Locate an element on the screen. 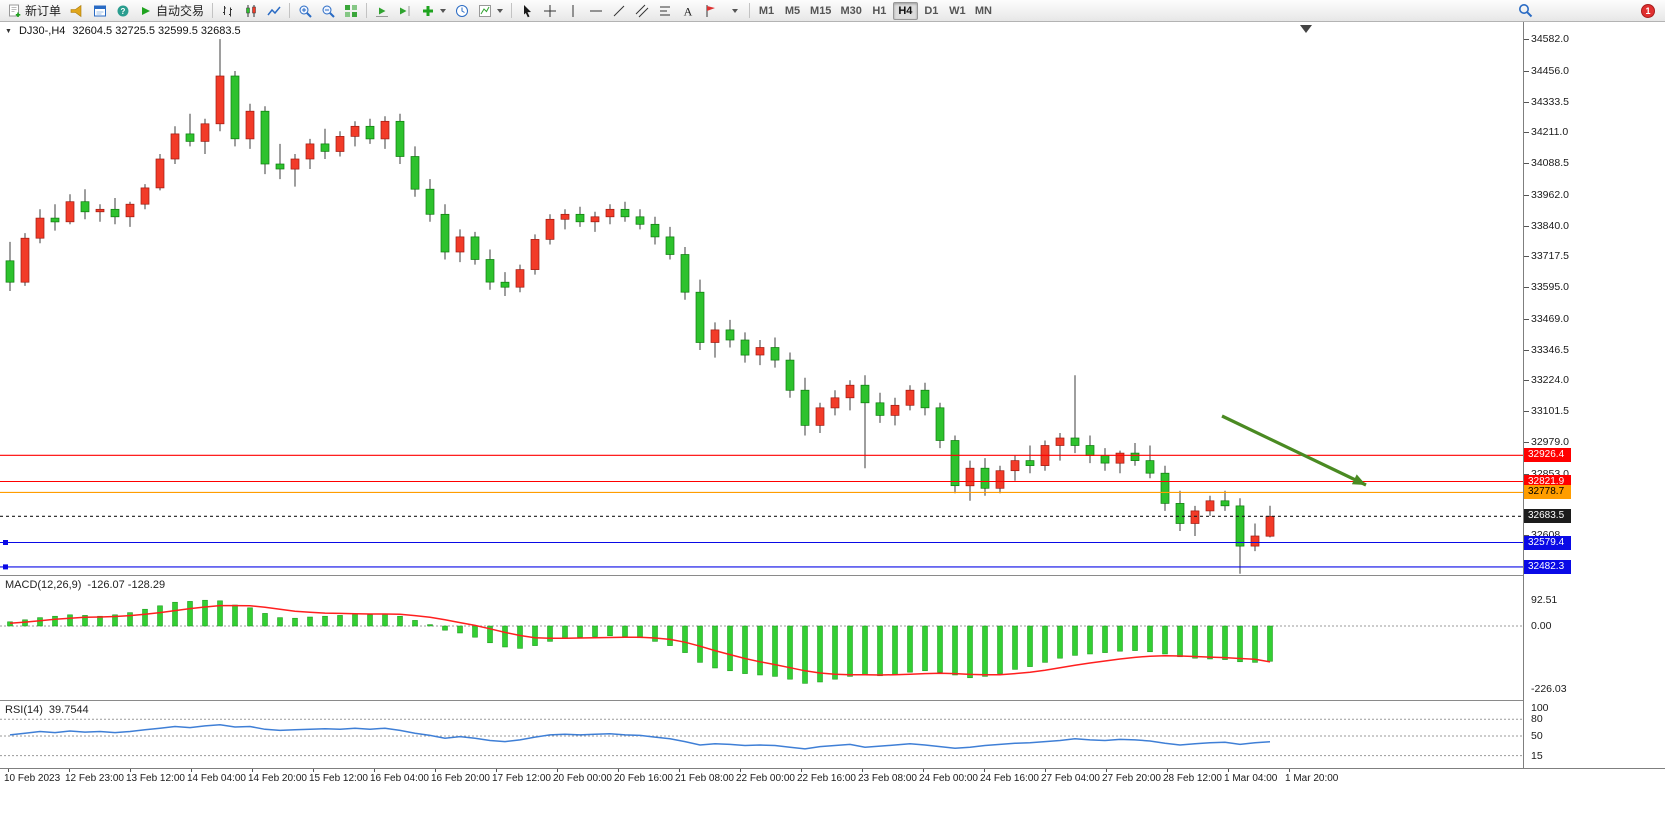 Image resolution: width=1665 pixels, height=839 pixels. autotrading-button: 自动交易 is located at coordinates (171, 11).